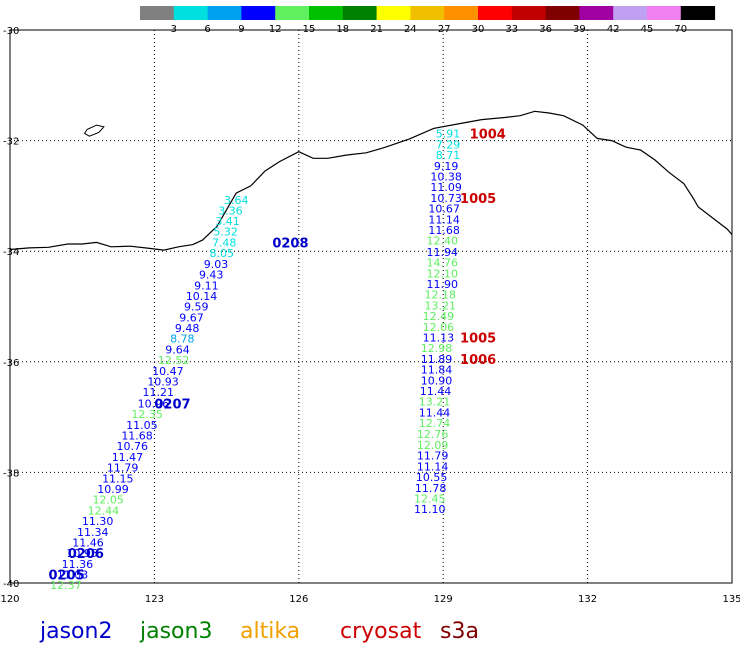 This screenshot has height=650, width=740. I want to click on swh-value-label: 12.44, so click(104, 511).